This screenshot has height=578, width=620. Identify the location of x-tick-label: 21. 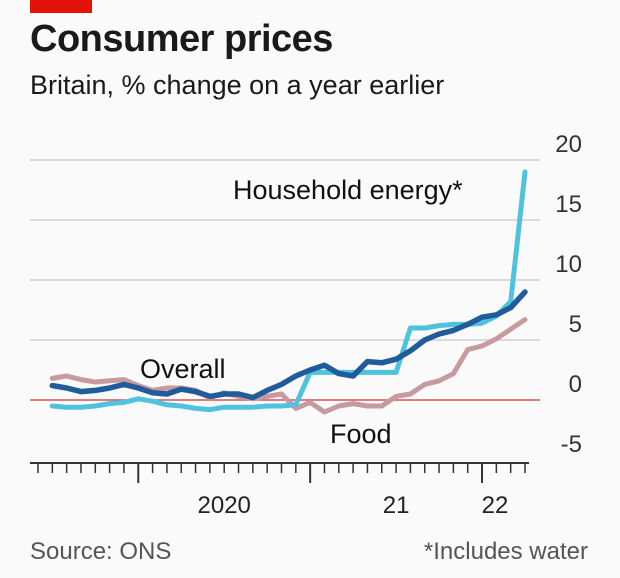
(396, 505).